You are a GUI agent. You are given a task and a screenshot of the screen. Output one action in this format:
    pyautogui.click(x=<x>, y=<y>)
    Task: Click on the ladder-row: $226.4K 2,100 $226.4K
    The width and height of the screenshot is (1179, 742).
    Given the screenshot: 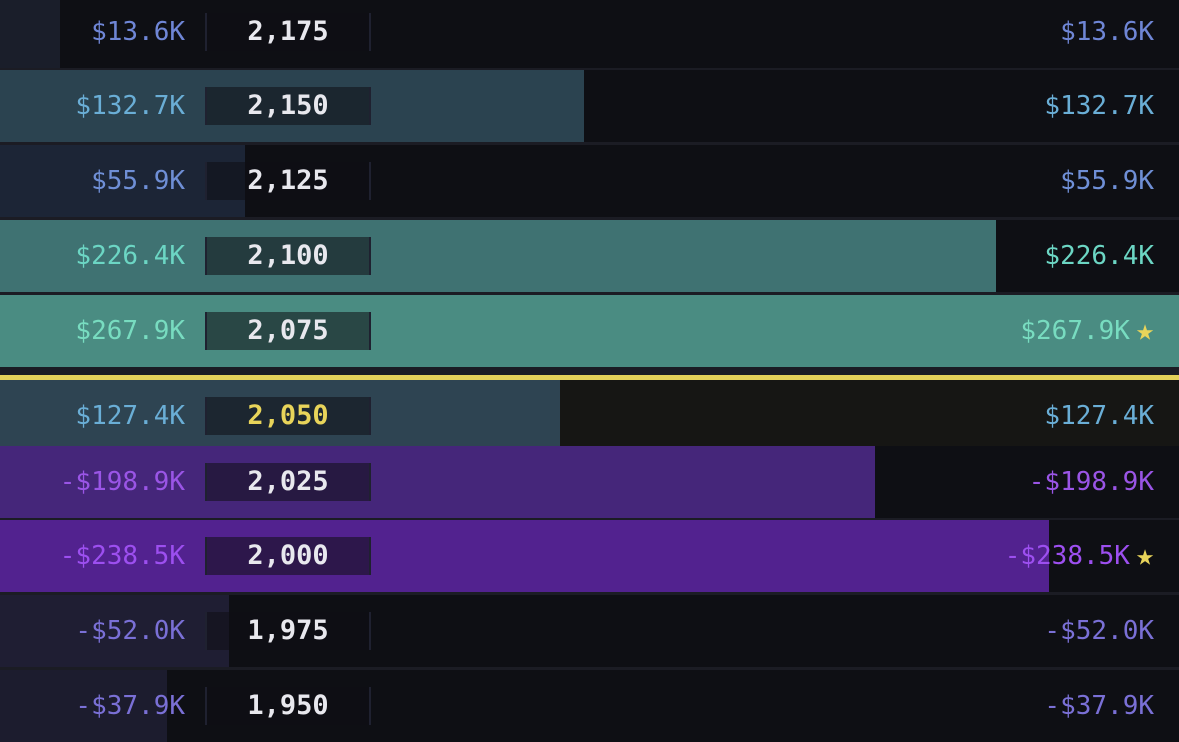 What is the action you would take?
    pyautogui.click(x=589, y=256)
    